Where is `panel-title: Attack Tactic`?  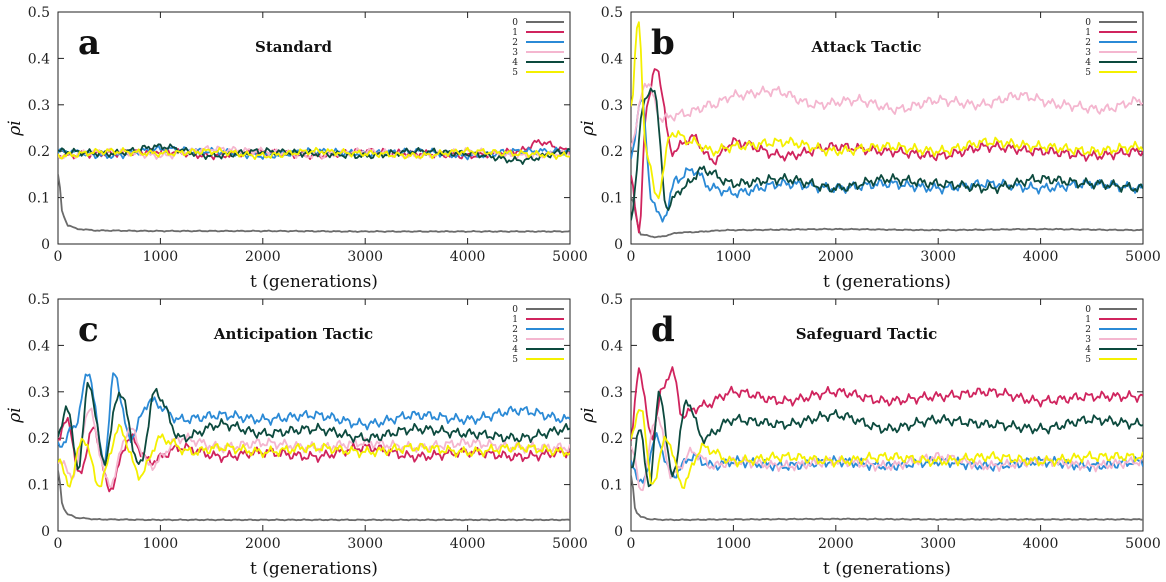 panel-title: Attack Tactic is located at coordinates (865, 47).